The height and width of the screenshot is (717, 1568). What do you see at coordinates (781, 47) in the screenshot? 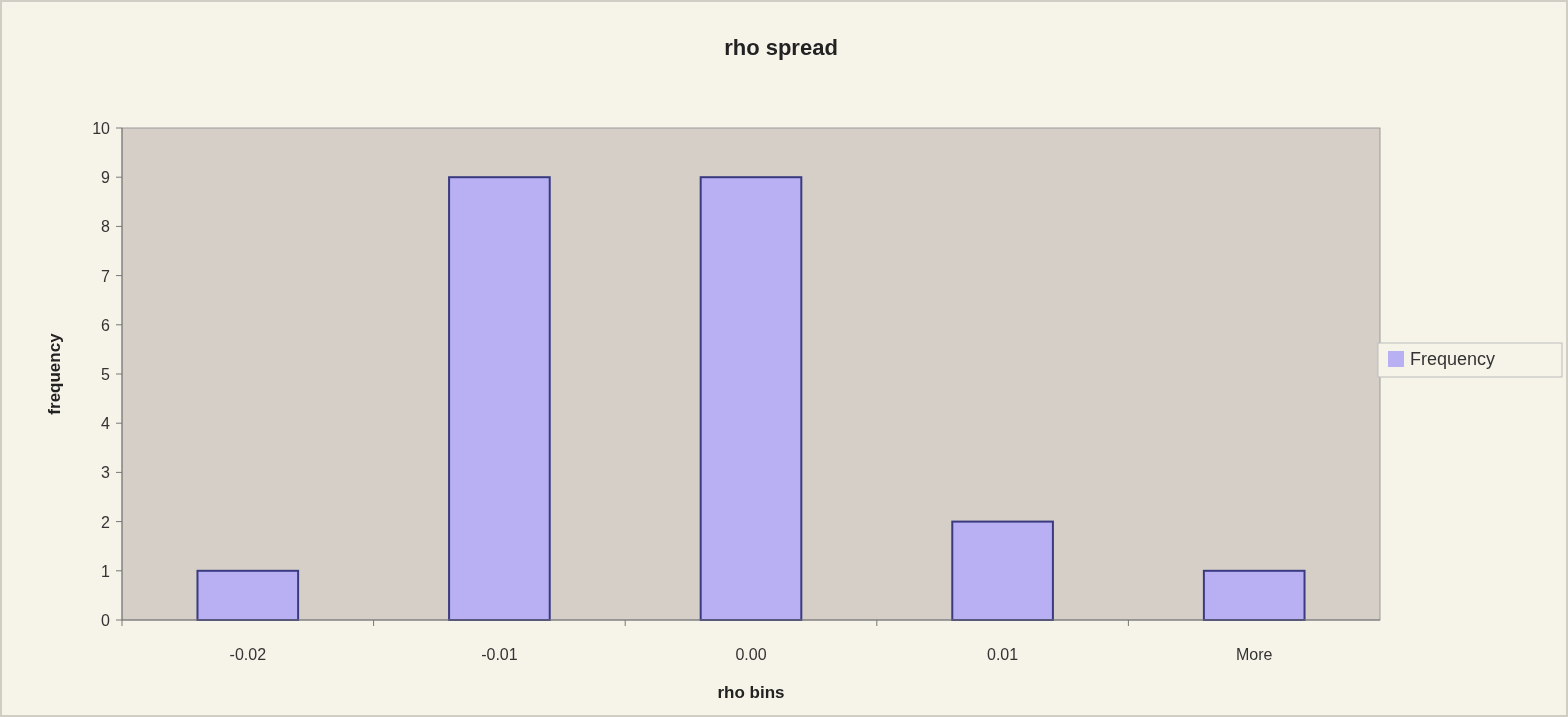
I see `chart-title: rho spread` at bounding box center [781, 47].